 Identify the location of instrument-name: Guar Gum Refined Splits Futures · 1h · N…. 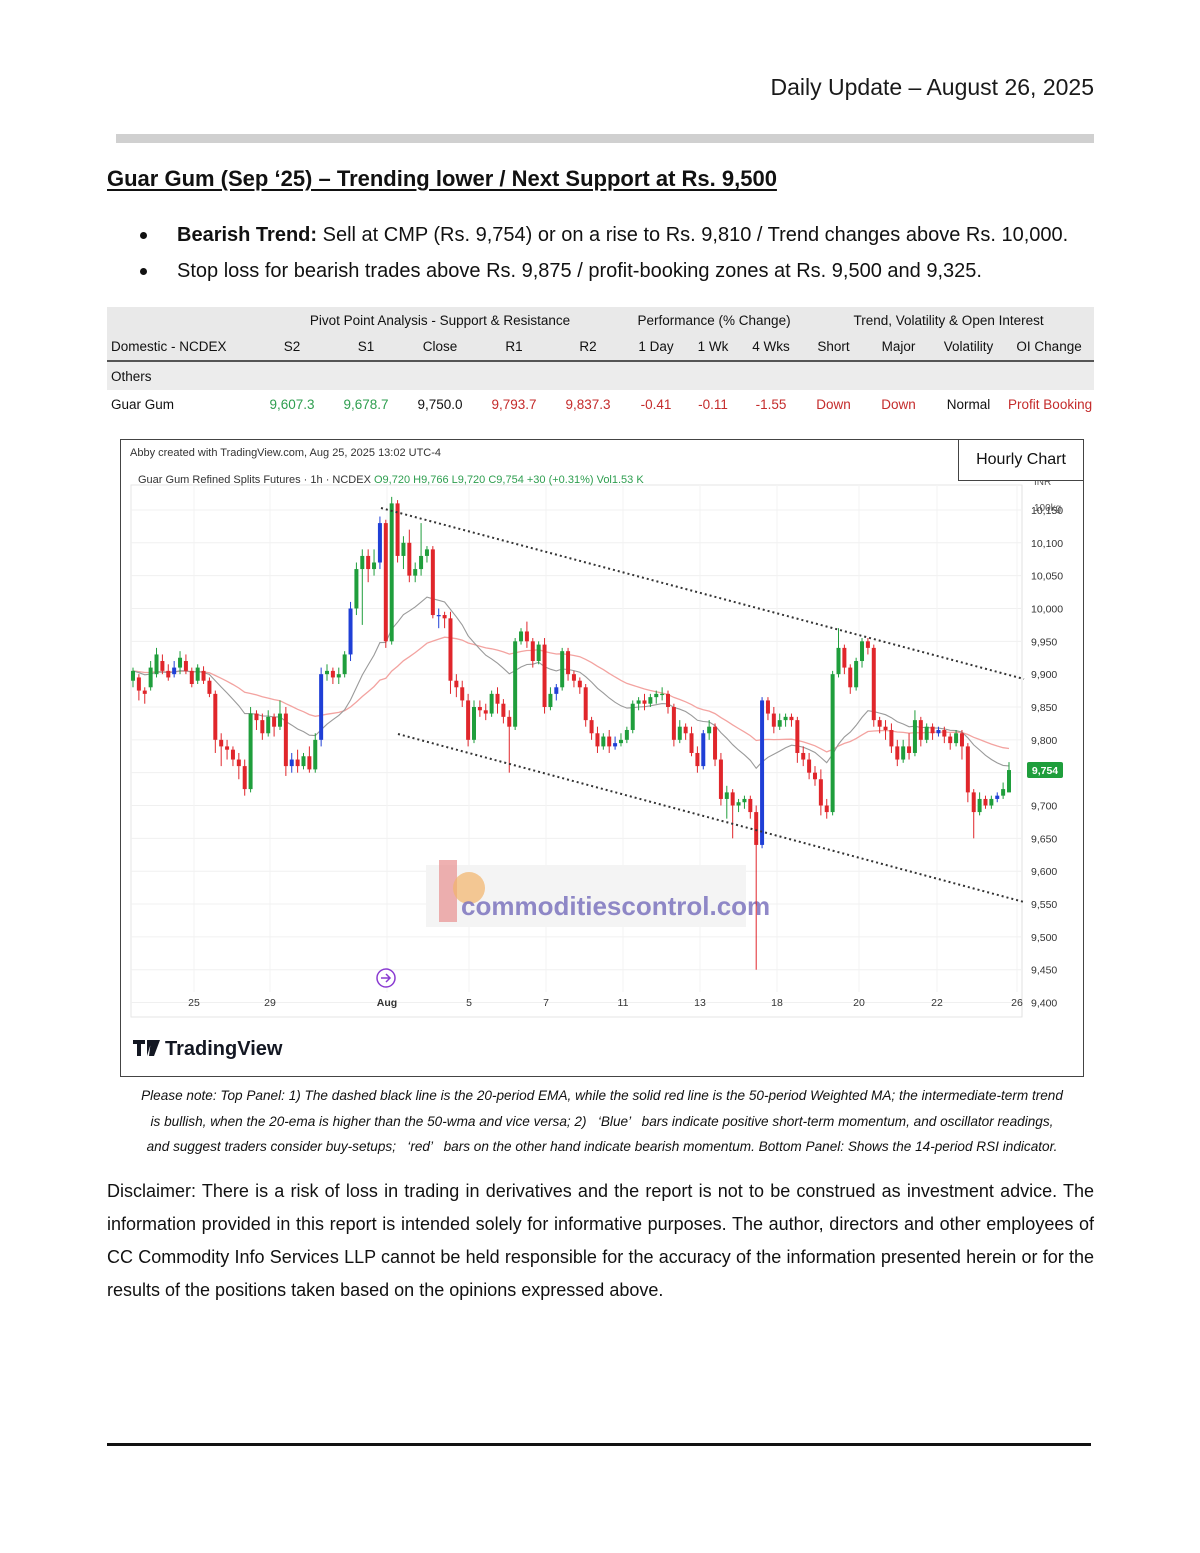
(254, 480).